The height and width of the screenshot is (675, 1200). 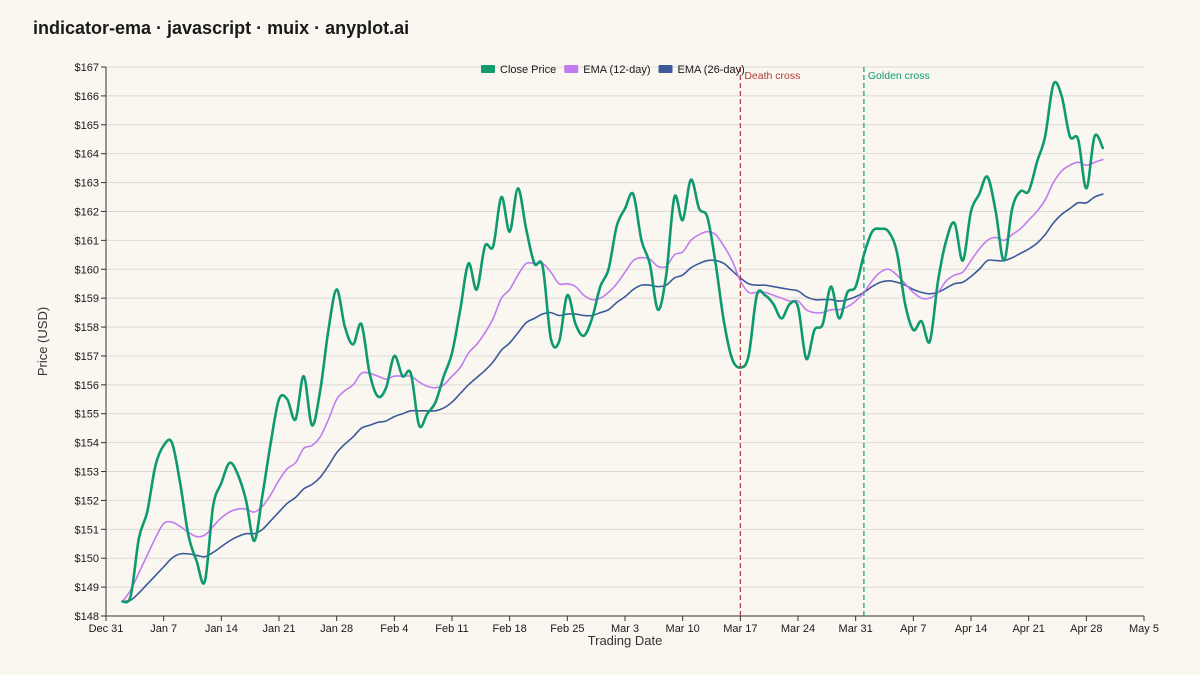 What do you see at coordinates (394, 629) in the screenshot?
I see `x-tick-label: Feb 4` at bounding box center [394, 629].